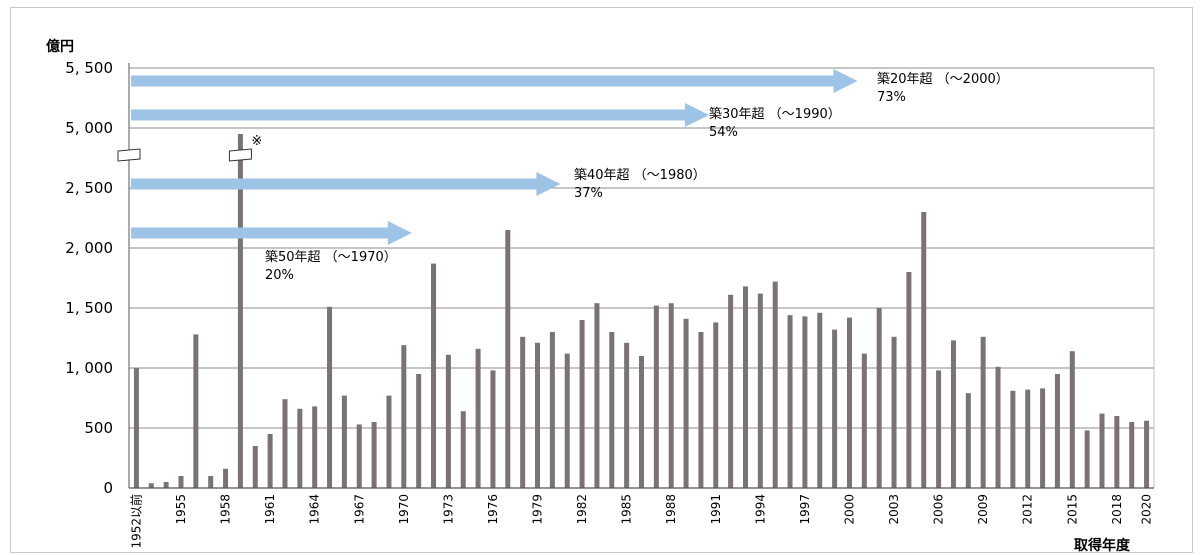 This screenshot has height=555, width=1202. I want to click on x-tick-label: 1985, so click(627, 509).